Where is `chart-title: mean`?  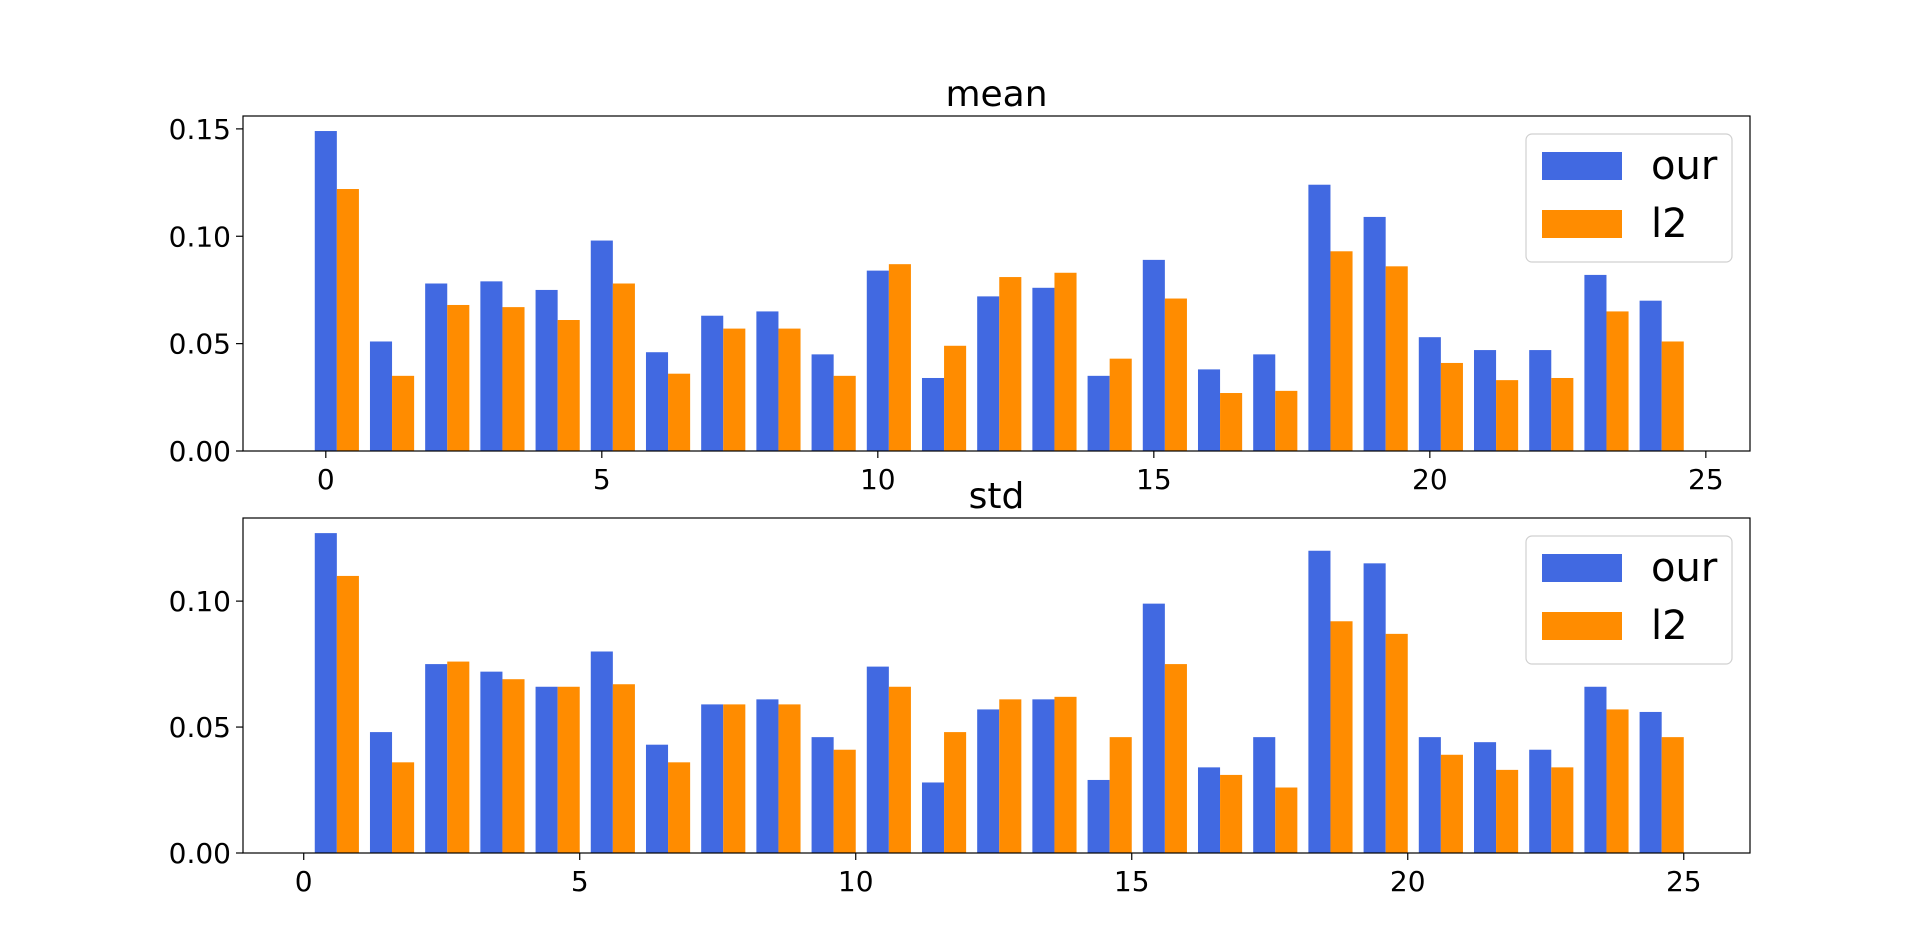 chart-title: mean is located at coordinates (996, 94).